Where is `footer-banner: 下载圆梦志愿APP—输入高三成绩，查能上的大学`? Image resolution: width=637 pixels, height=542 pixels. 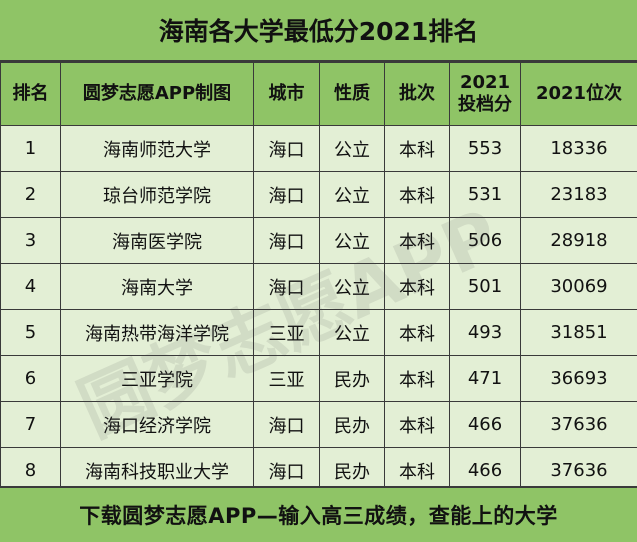 footer-banner: 下载圆梦志愿APP—输入高三成绩，查能上的大学 is located at coordinates (318, 514).